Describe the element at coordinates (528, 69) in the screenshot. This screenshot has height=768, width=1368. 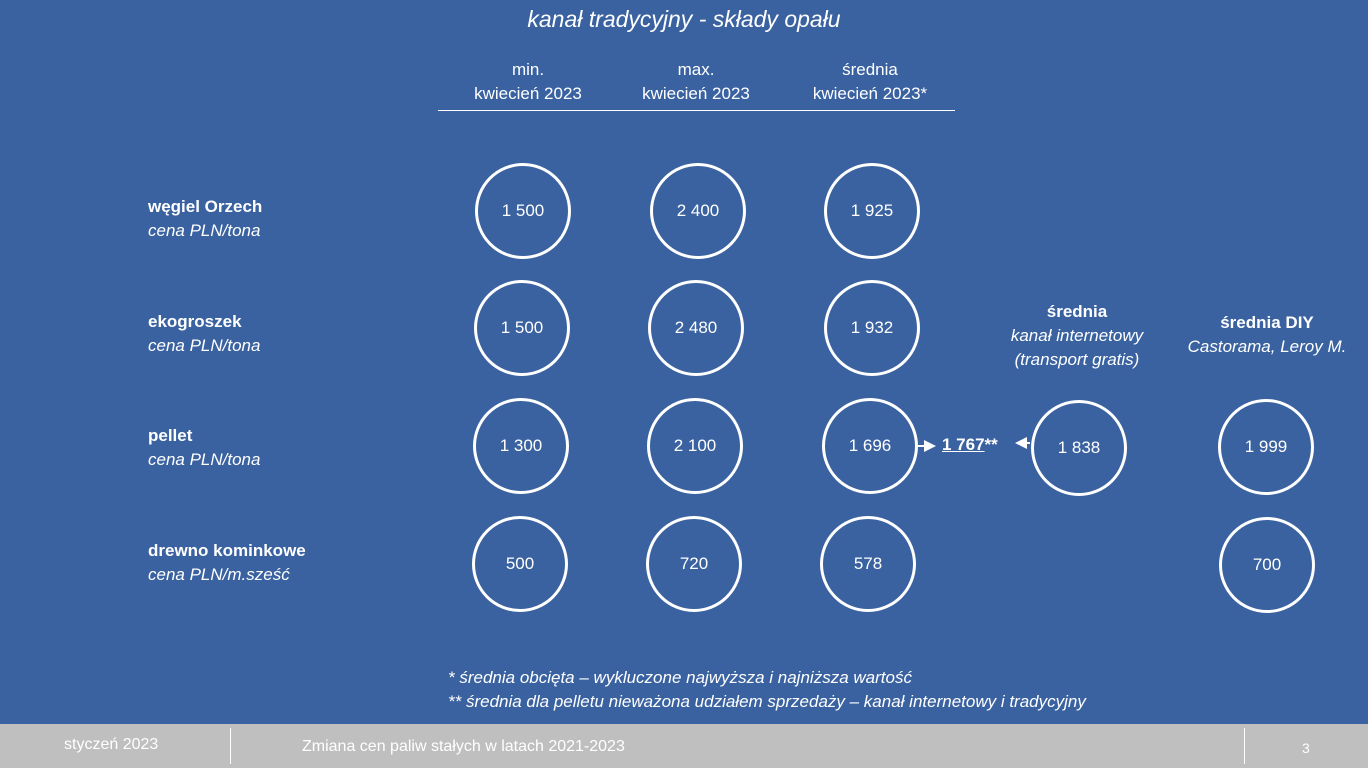
I see `column-header-line: min.` at that location.